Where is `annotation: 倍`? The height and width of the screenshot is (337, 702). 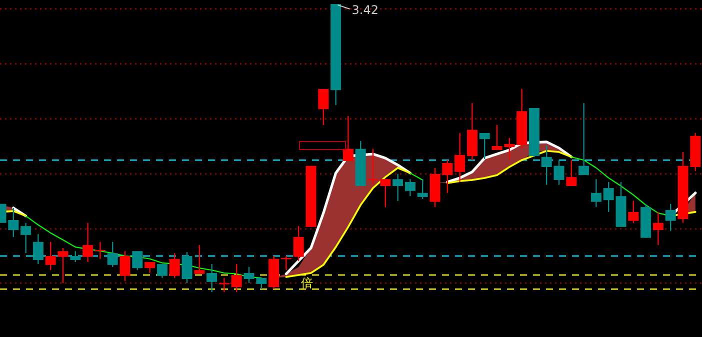 annotation: 倍 is located at coordinates (307, 283).